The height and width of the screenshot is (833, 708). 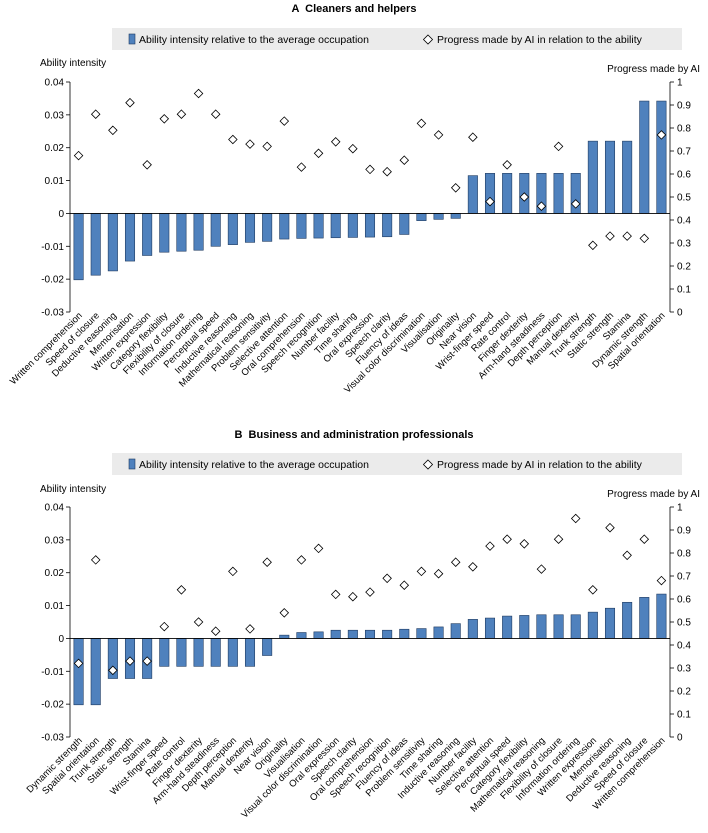 I want to click on panel-a-y2-tick-label: 0, so click(x=680, y=313).